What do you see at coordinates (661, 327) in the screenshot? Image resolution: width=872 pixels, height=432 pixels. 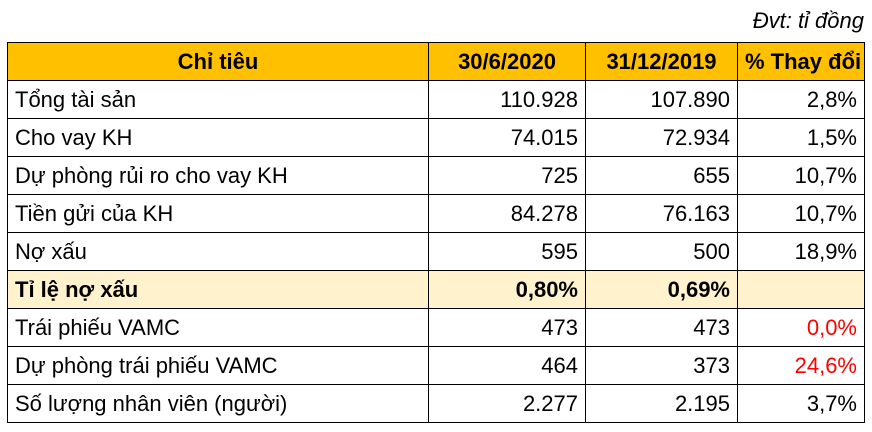 I see `value-2019: 473` at bounding box center [661, 327].